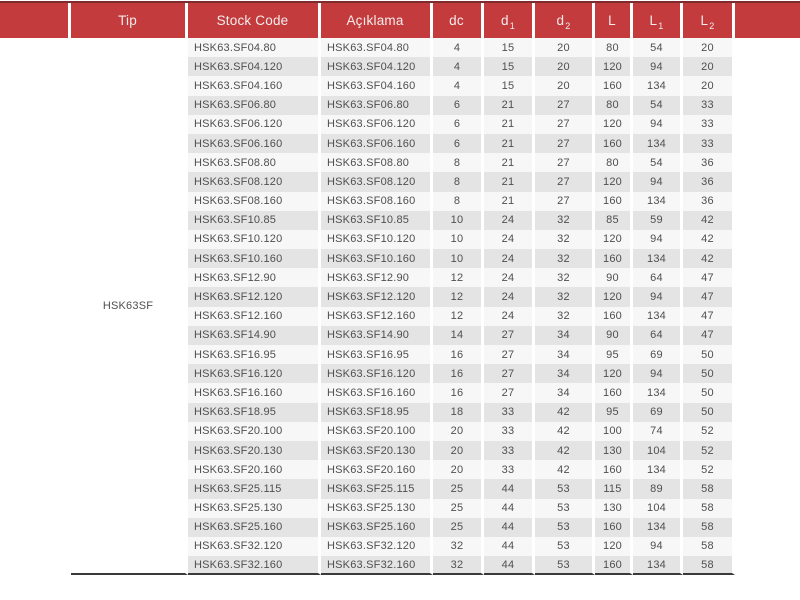  I want to click on cell-aciklama: HSK63.SF20.100, so click(377, 431).